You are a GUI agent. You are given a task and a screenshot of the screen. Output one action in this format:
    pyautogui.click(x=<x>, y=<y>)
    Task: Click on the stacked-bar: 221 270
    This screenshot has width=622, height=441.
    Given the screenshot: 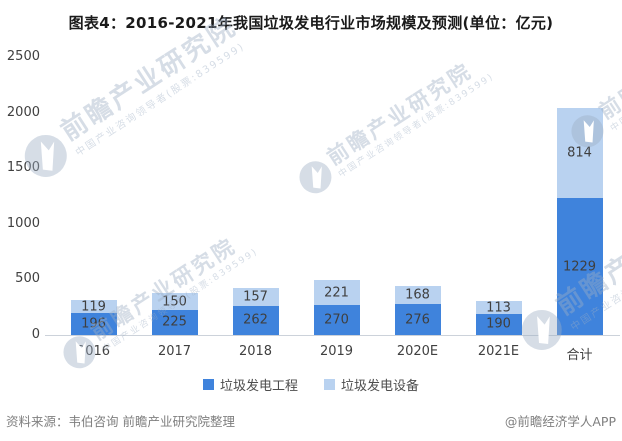 What is the action you would take?
    pyautogui.click(x=336, y=307)
    